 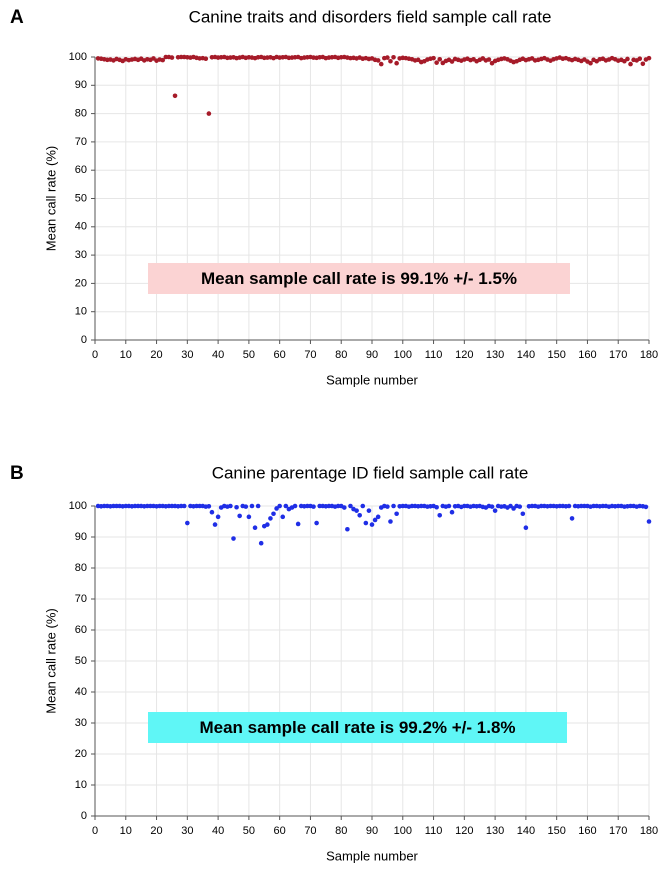 I want to click on y-tick-label: 50, so click(x=81, y=661).